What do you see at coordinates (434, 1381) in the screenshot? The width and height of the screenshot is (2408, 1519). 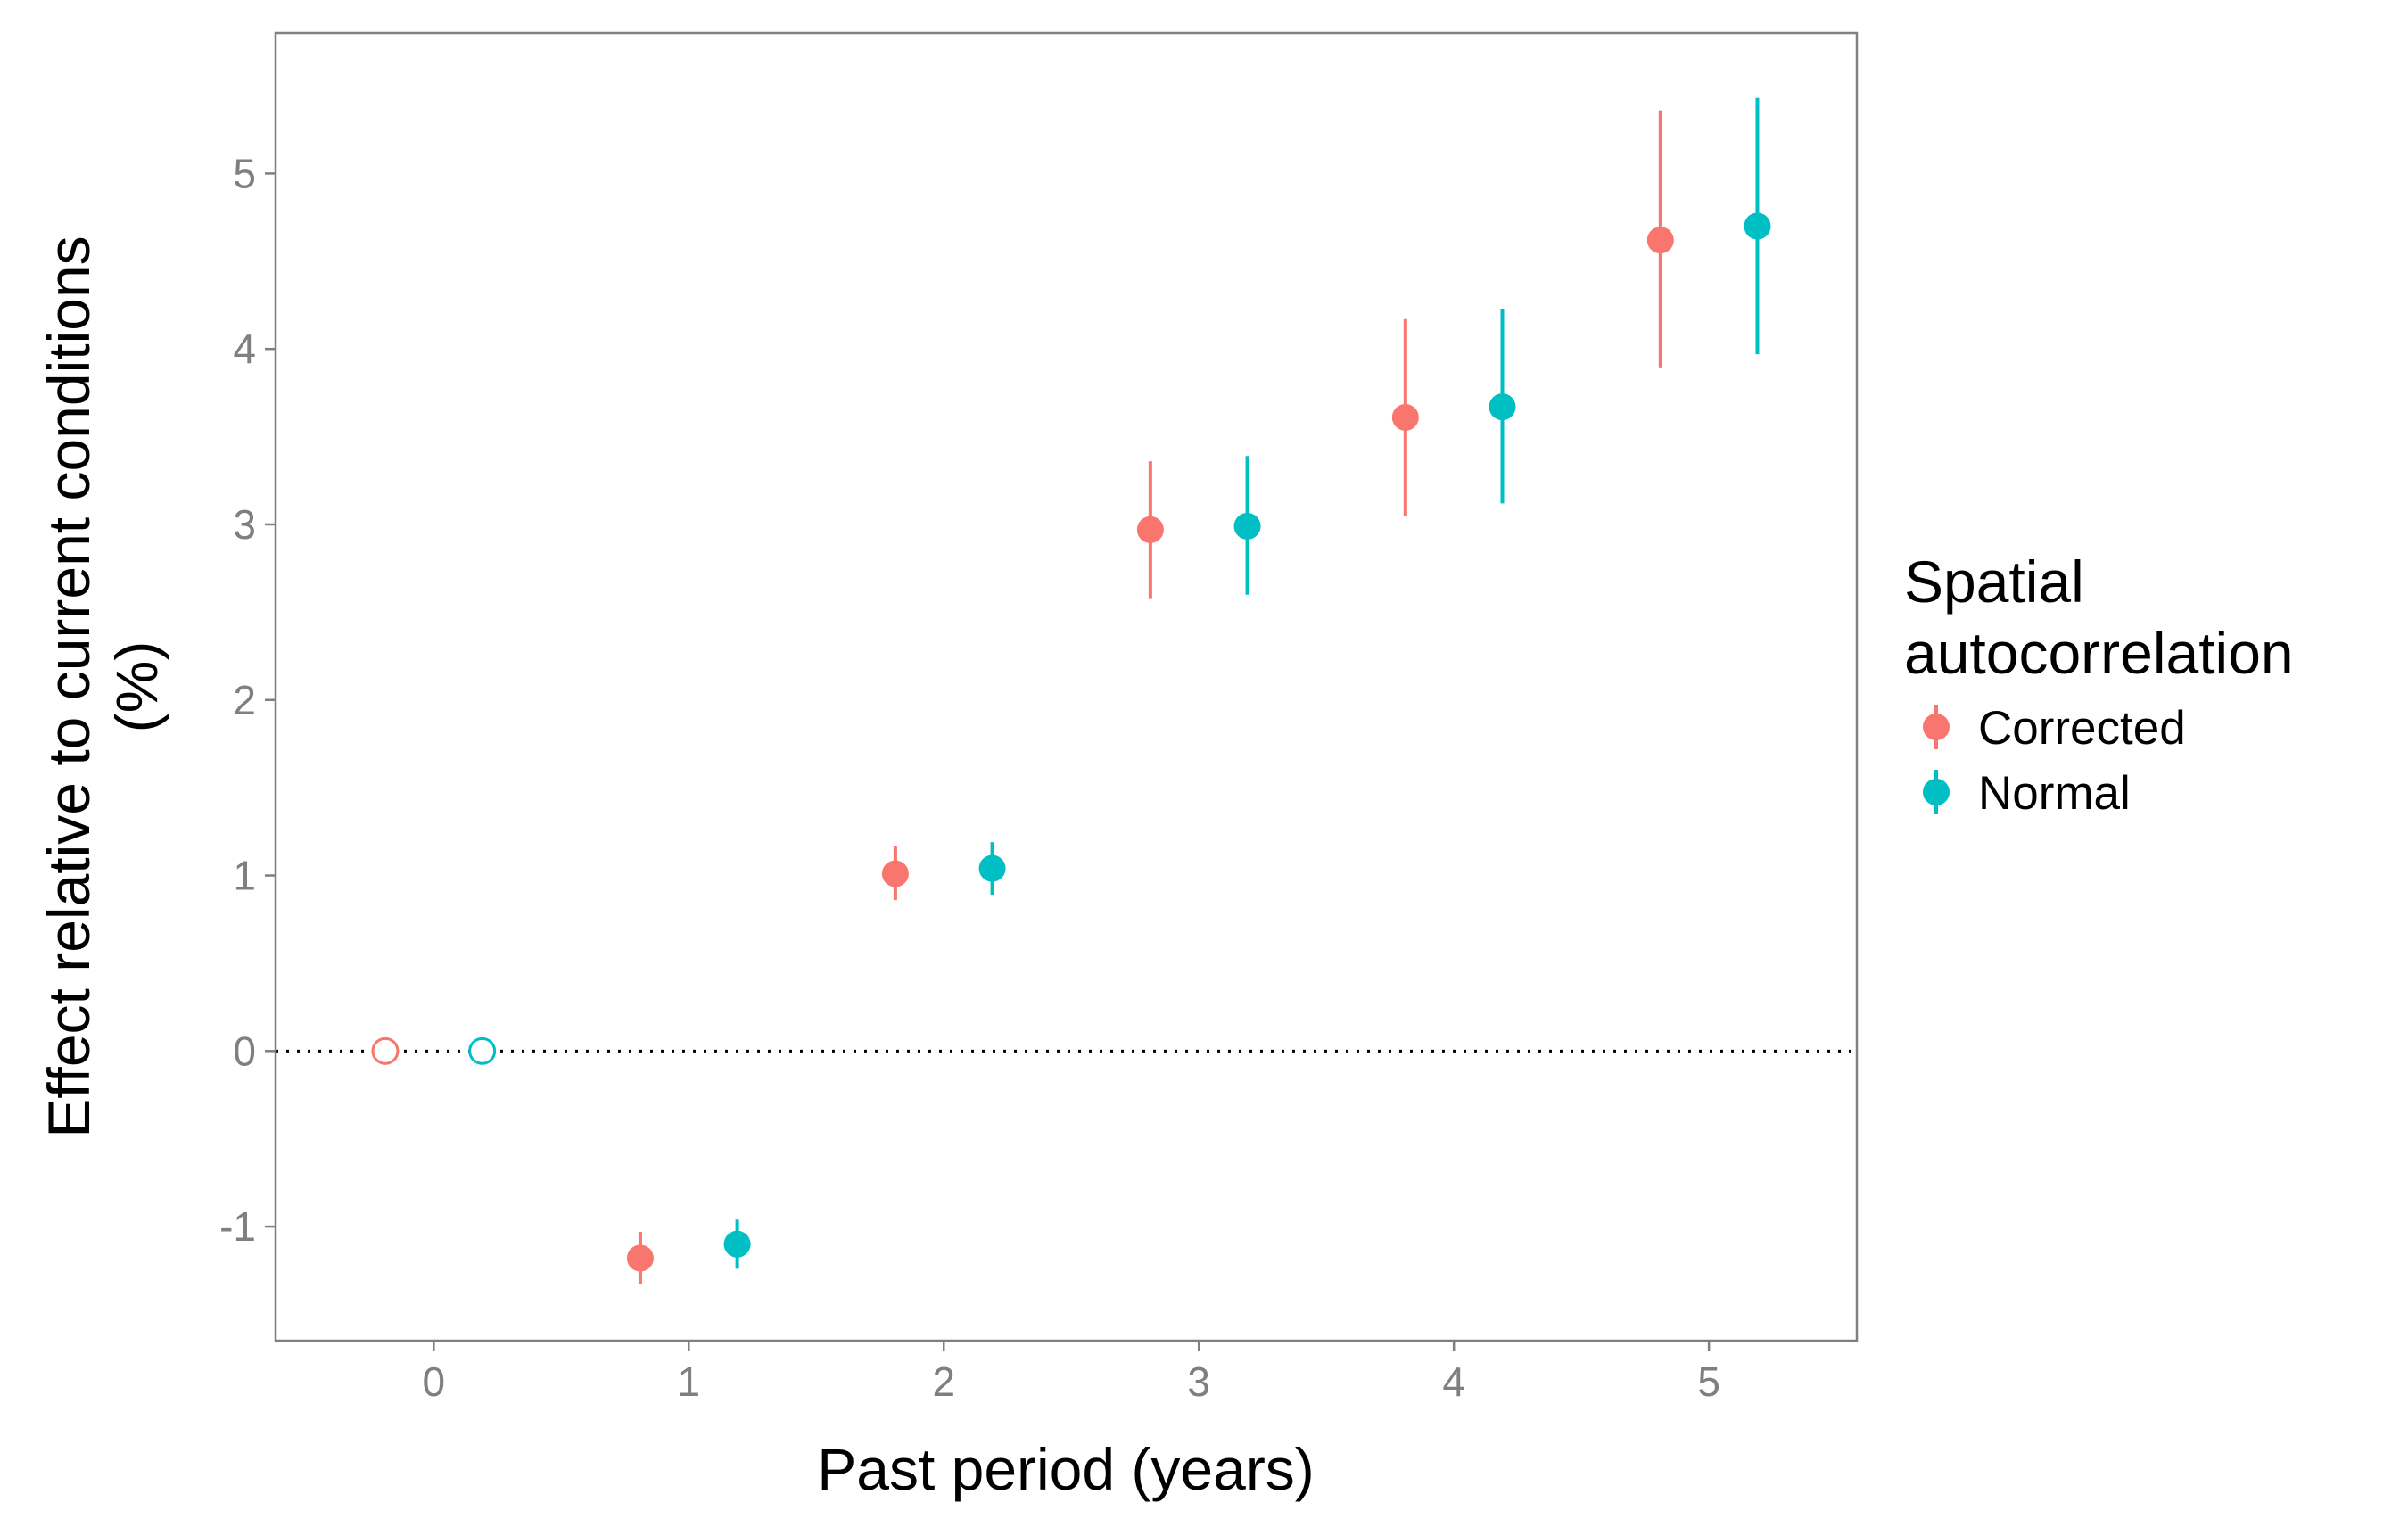 I see `x-tick-label: 0` at bounding box center [434, 1381].